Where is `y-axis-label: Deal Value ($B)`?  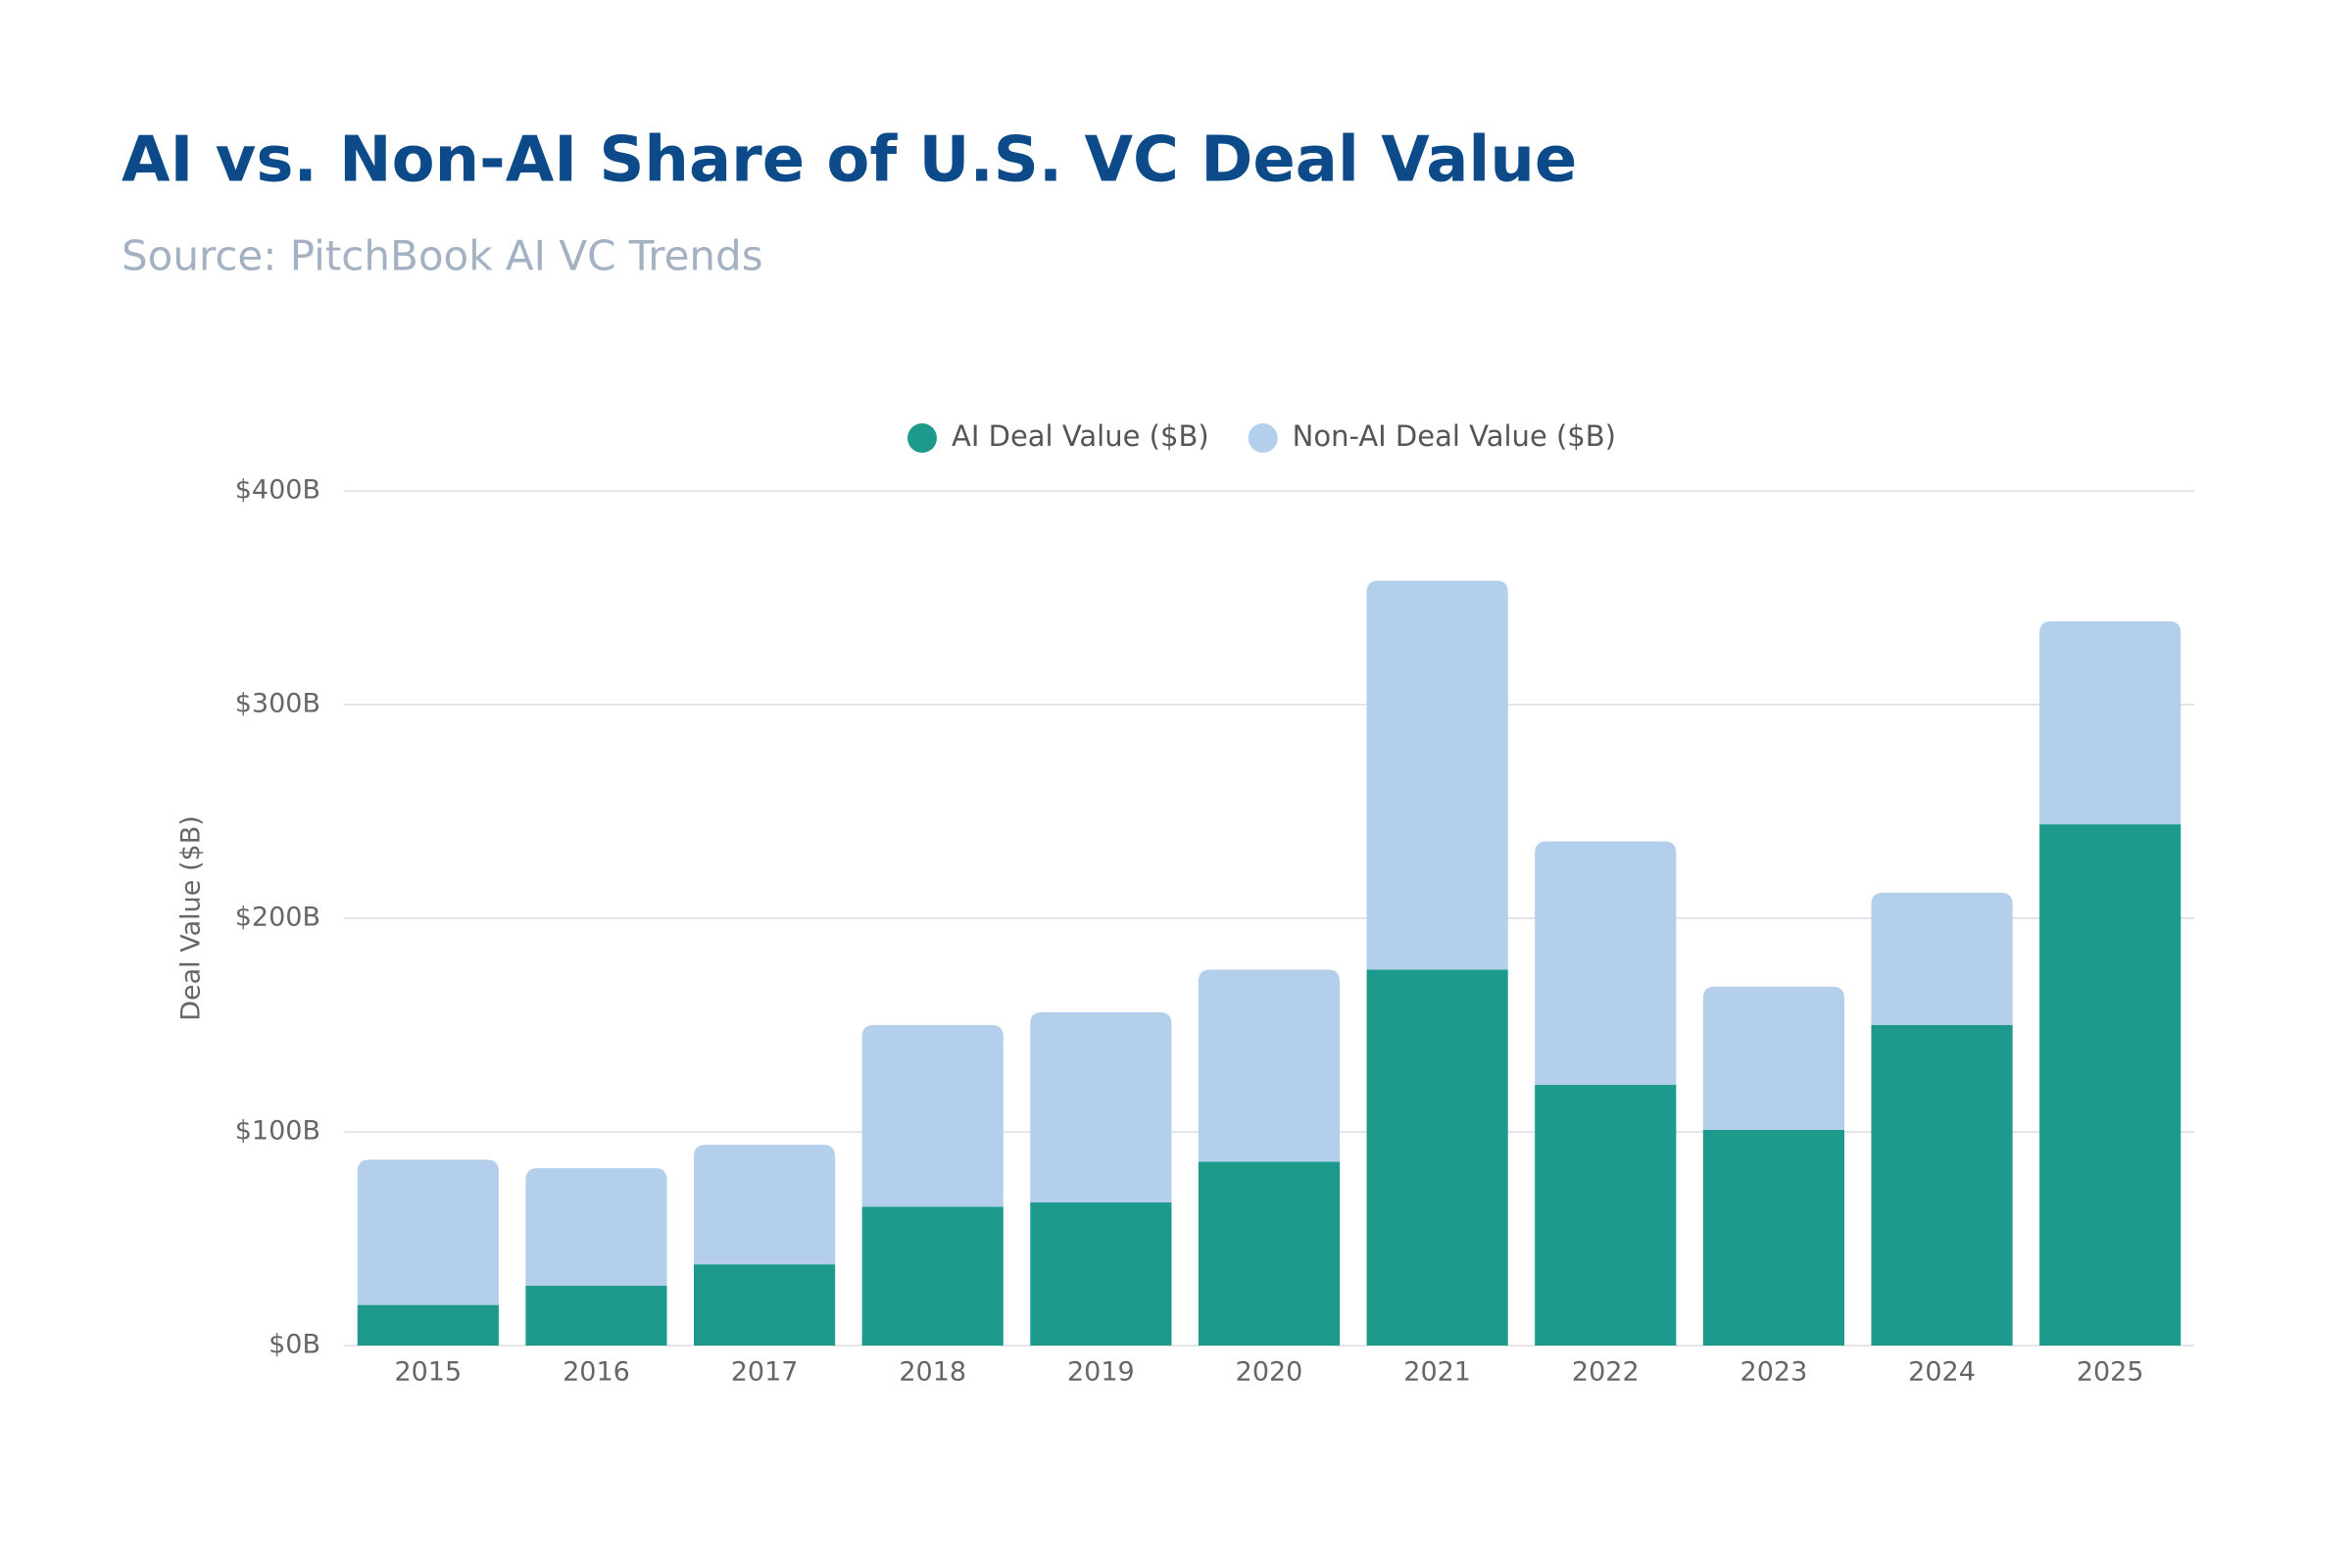 y-axis-label: Deal Value ($B) is located at coordinates (191, 918).